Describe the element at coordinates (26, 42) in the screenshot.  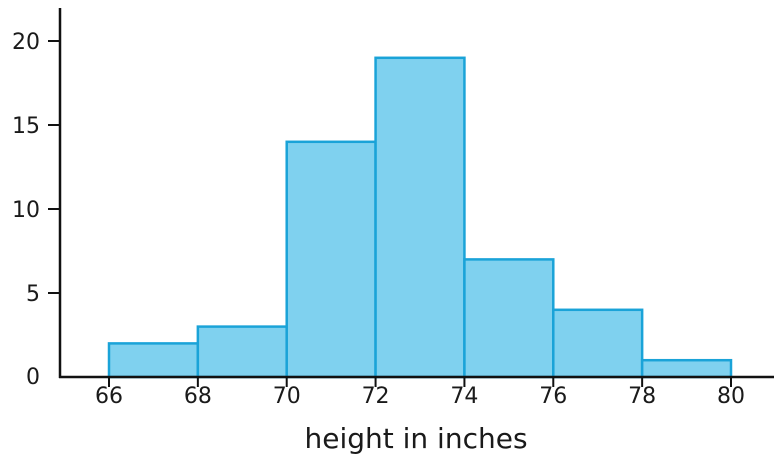
I see `y-tick-label-20: 20` at that location.